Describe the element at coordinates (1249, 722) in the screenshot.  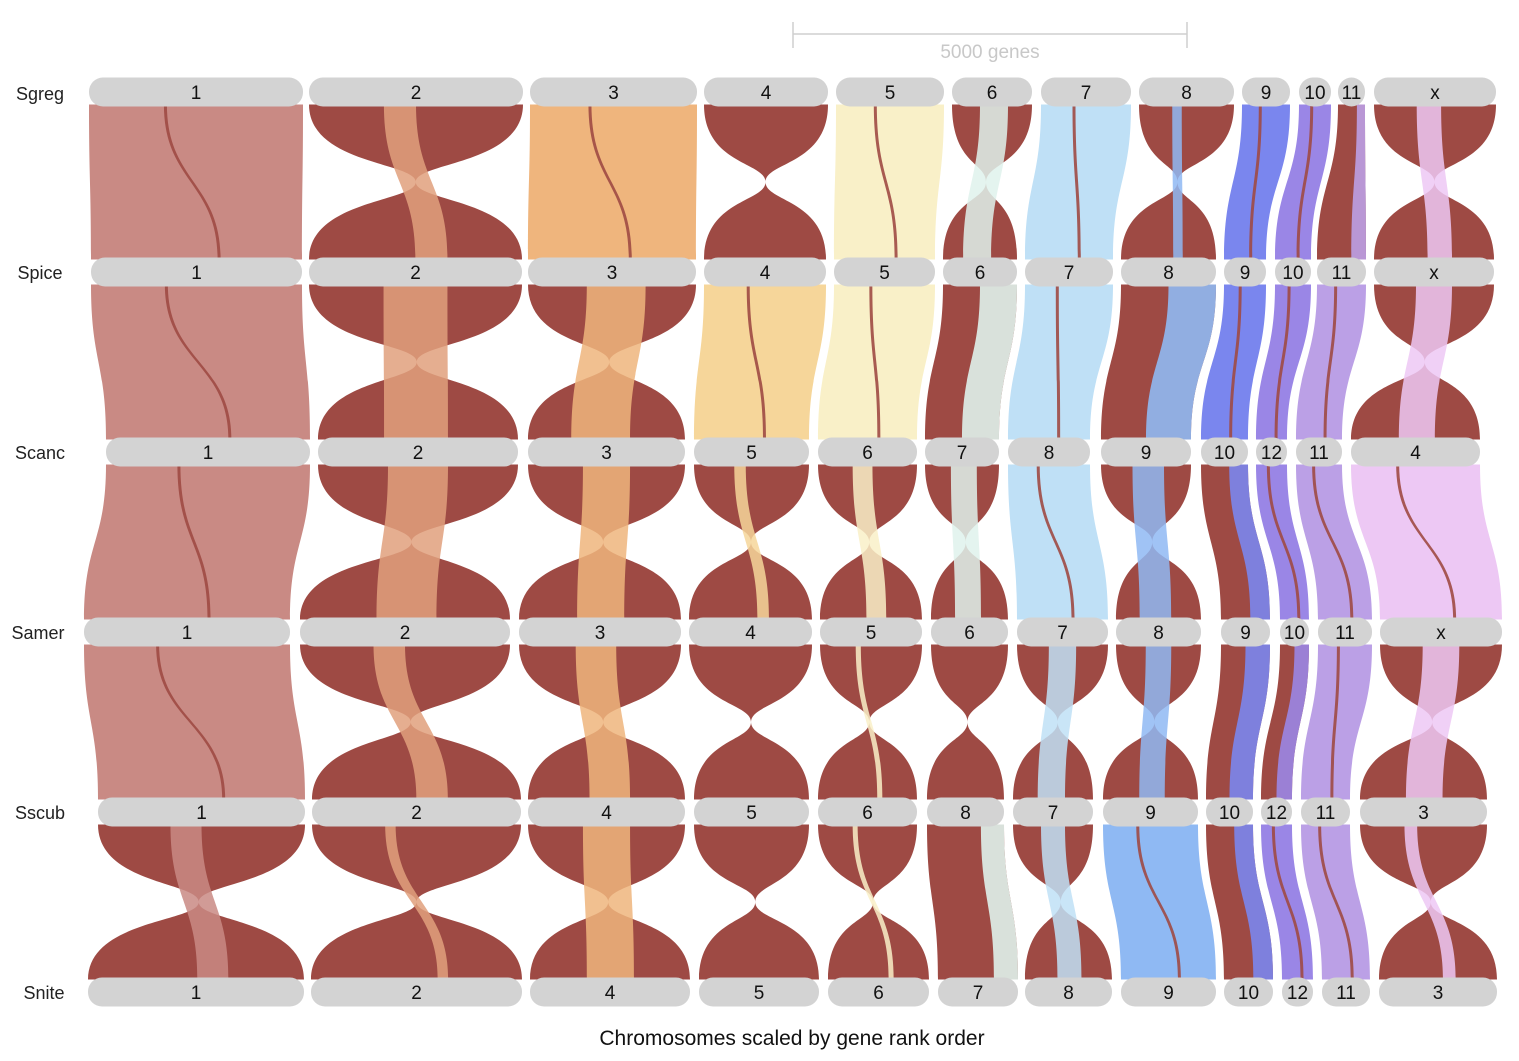
I see `synteny-ribbon-row4-col9-strand` at that location.